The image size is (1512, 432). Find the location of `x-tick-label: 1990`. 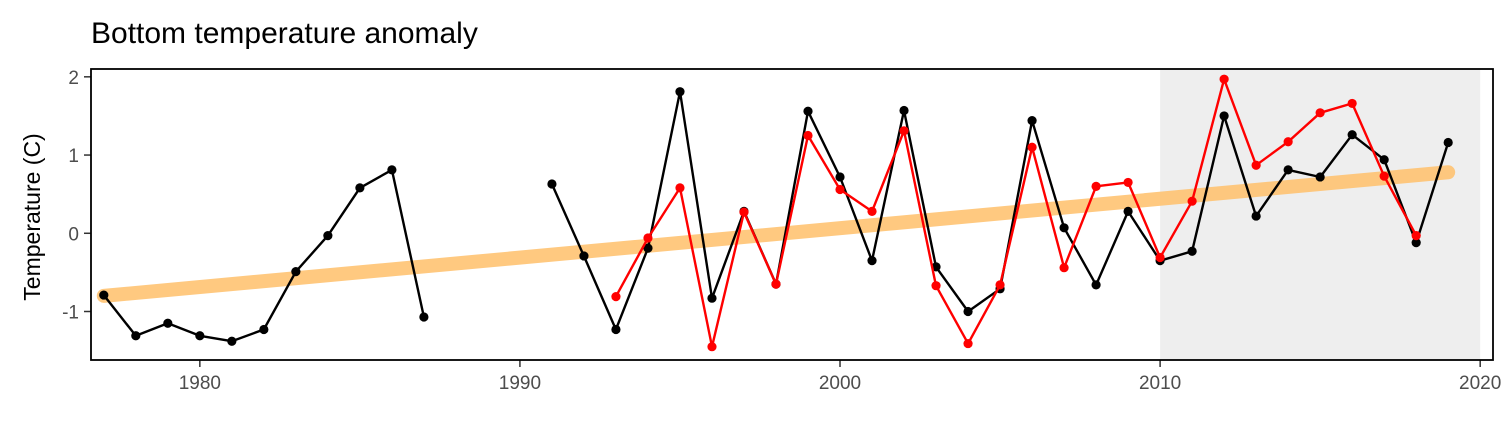

x-tick-label: 1990 is located at coordinates (520, 383).